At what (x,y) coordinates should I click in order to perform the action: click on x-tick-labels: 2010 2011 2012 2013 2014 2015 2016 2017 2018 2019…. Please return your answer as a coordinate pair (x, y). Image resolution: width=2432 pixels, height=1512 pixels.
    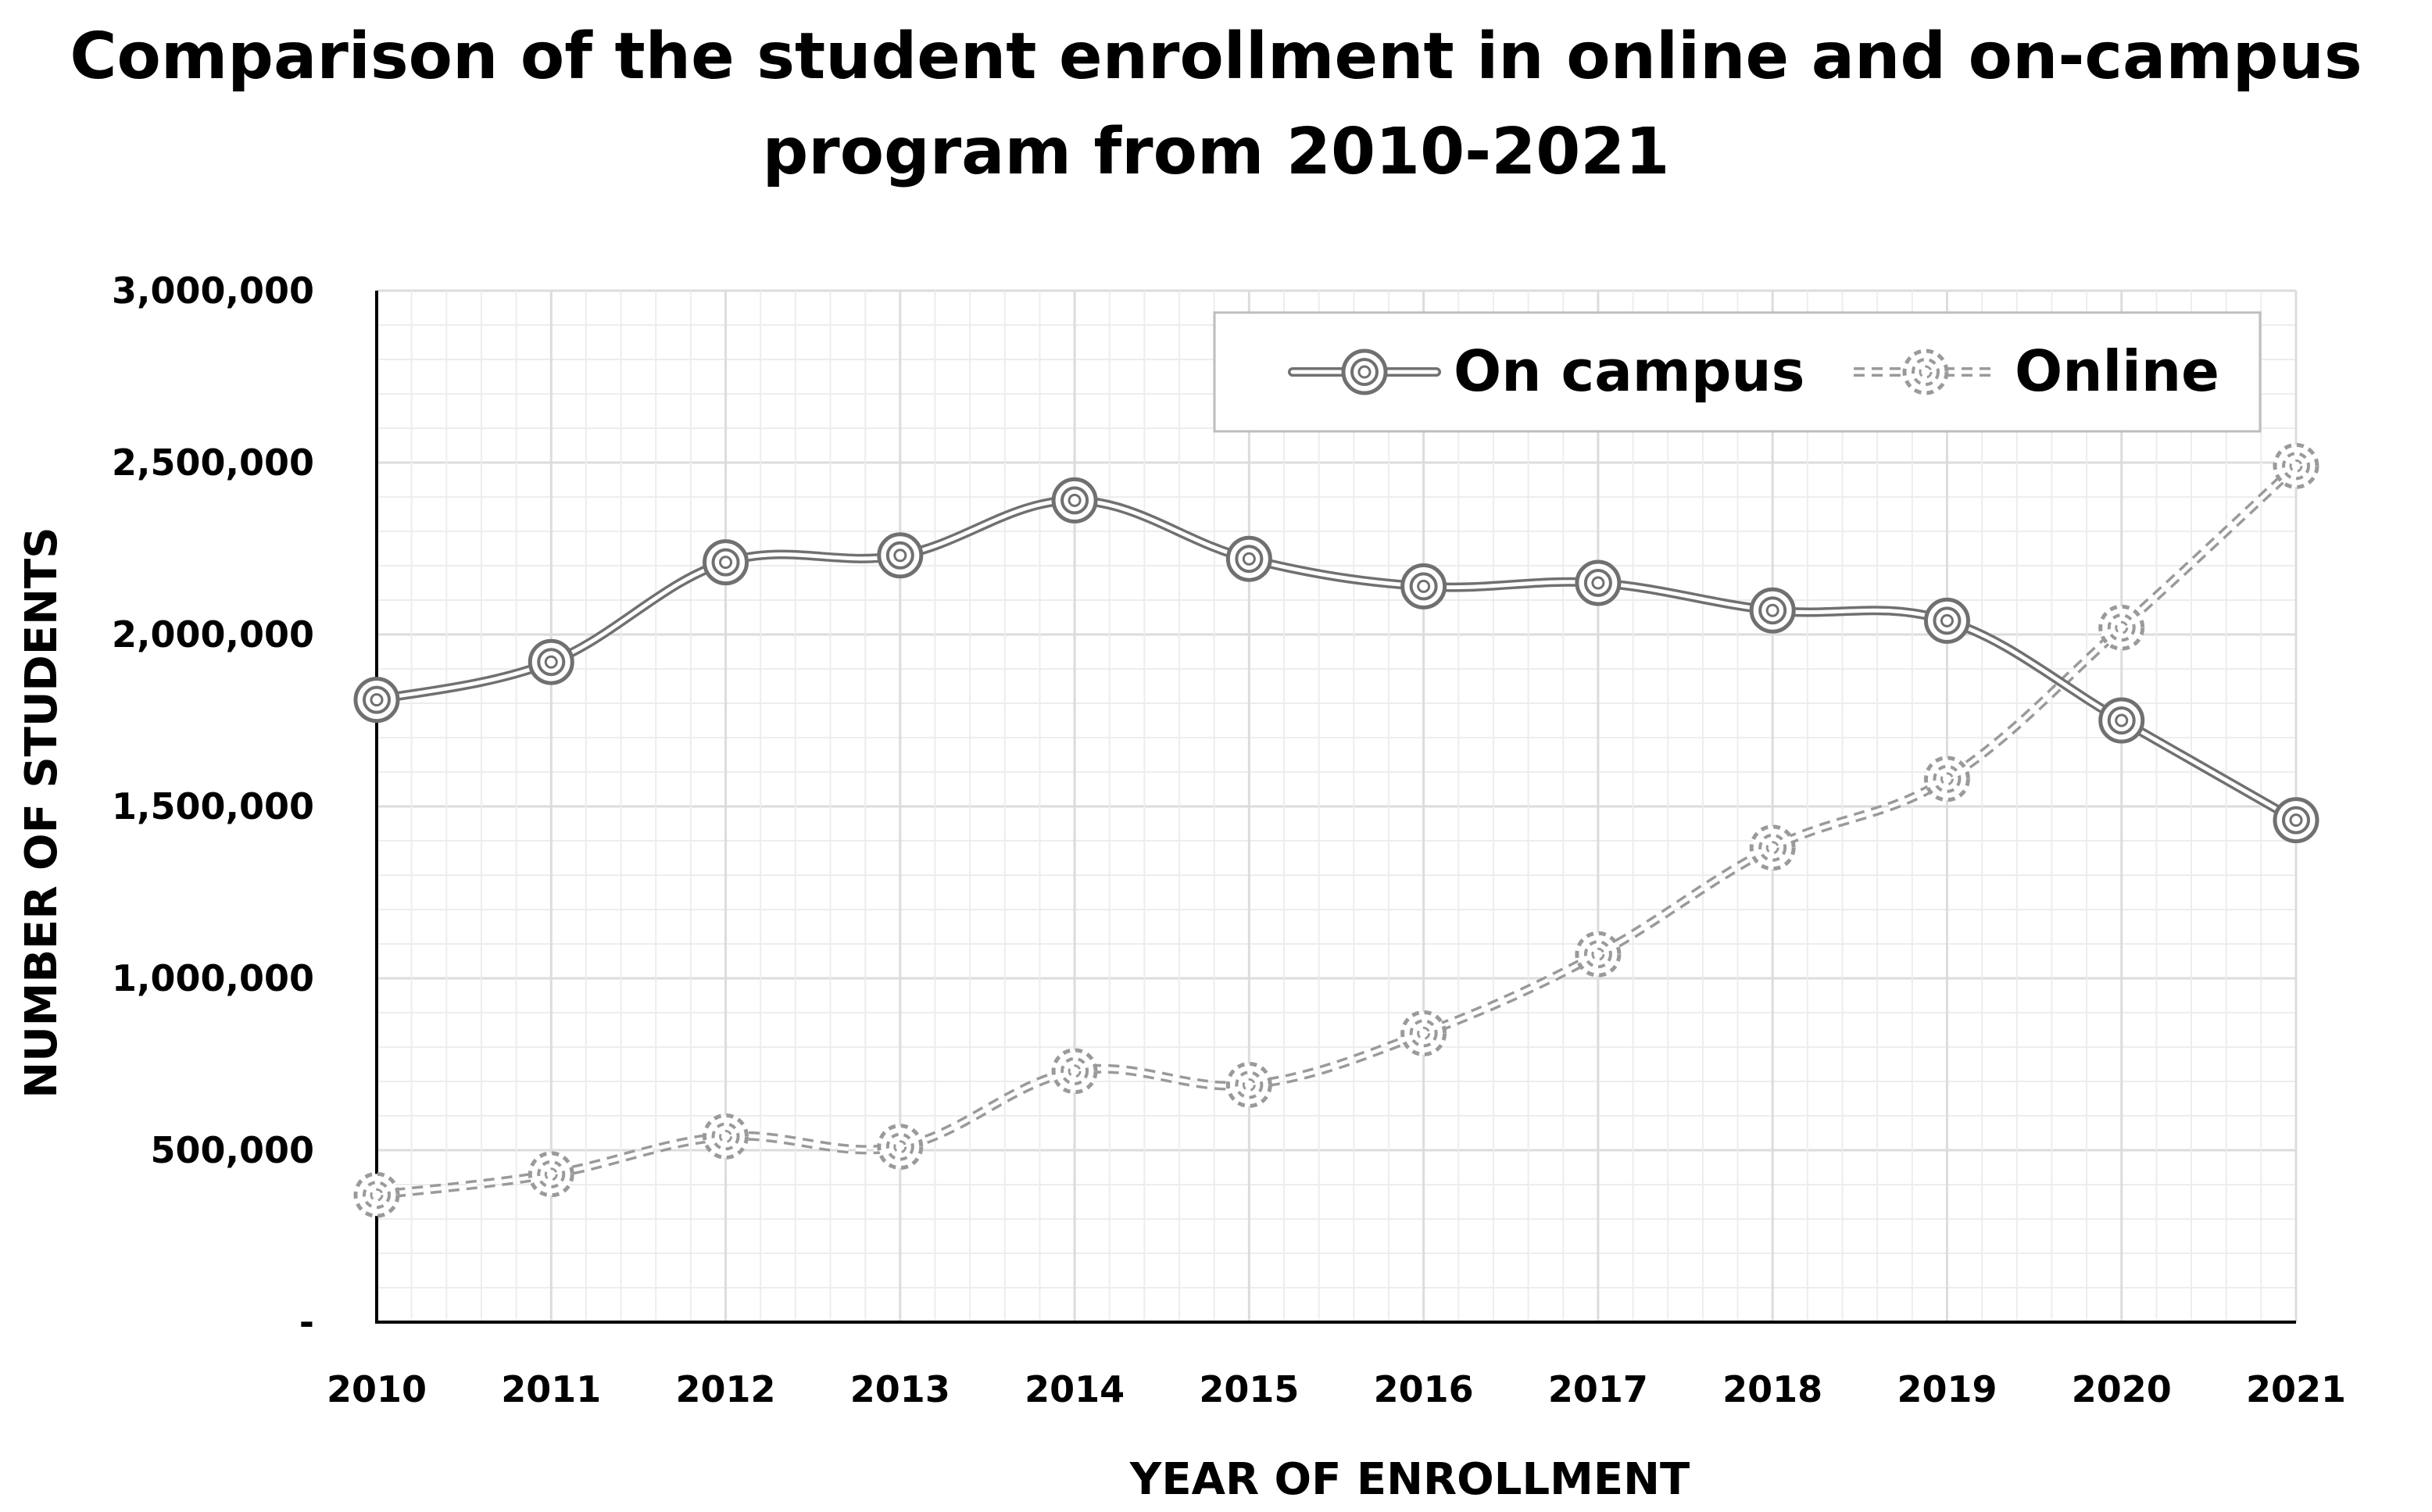
    Looking at the image, I should click on (1336, 1389).